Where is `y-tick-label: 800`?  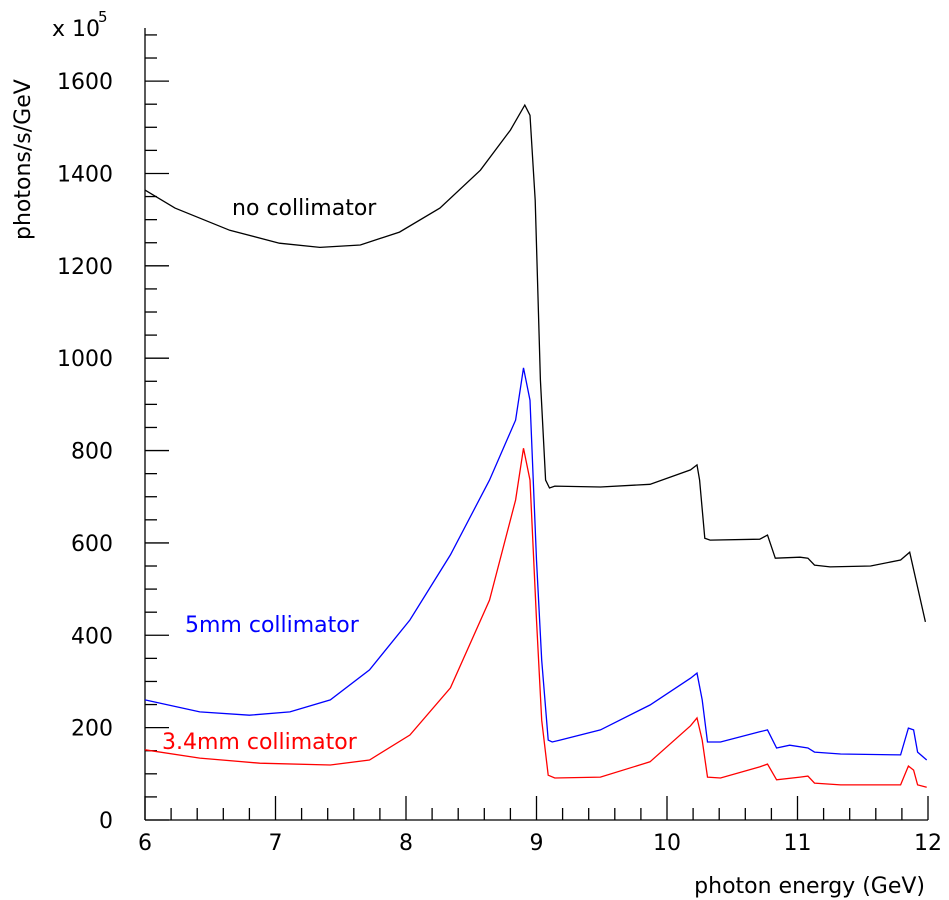
y-tick-label: 800 is located at coordinates (92, 452).